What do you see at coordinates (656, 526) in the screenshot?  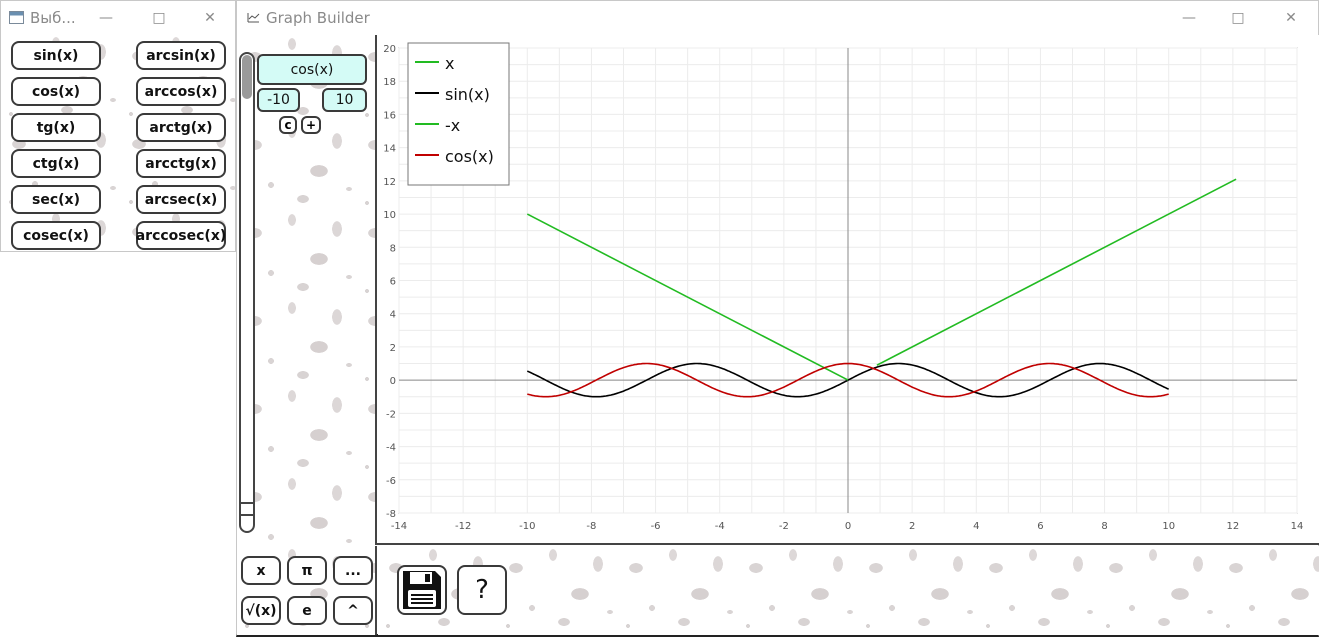 I see `x-tick-label: -6` at bounding box center [656, 526].